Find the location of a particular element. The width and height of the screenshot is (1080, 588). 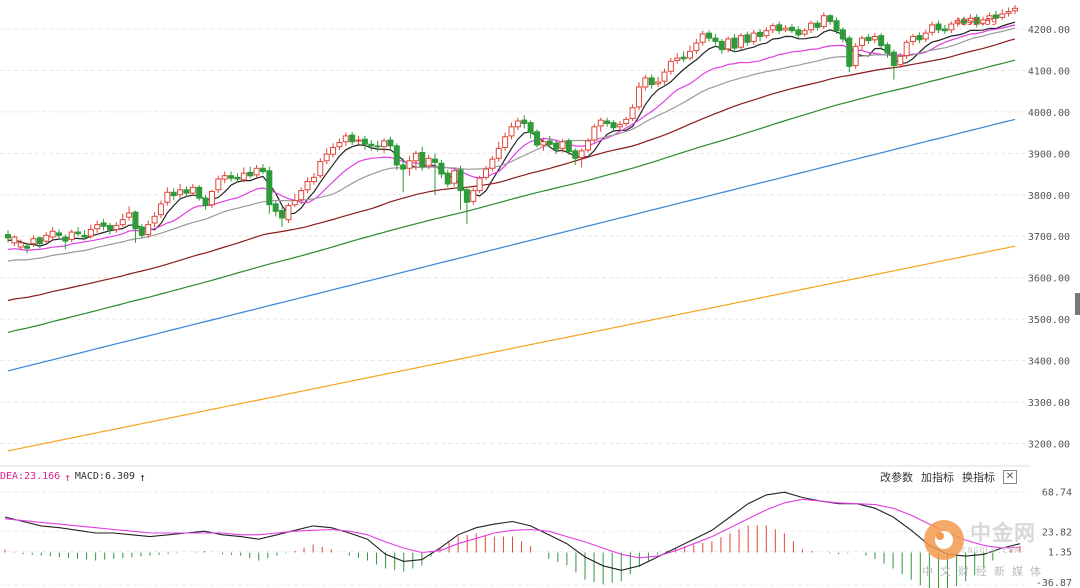

close-panel-icon: ✕ is located at coordinates (1010, 477).